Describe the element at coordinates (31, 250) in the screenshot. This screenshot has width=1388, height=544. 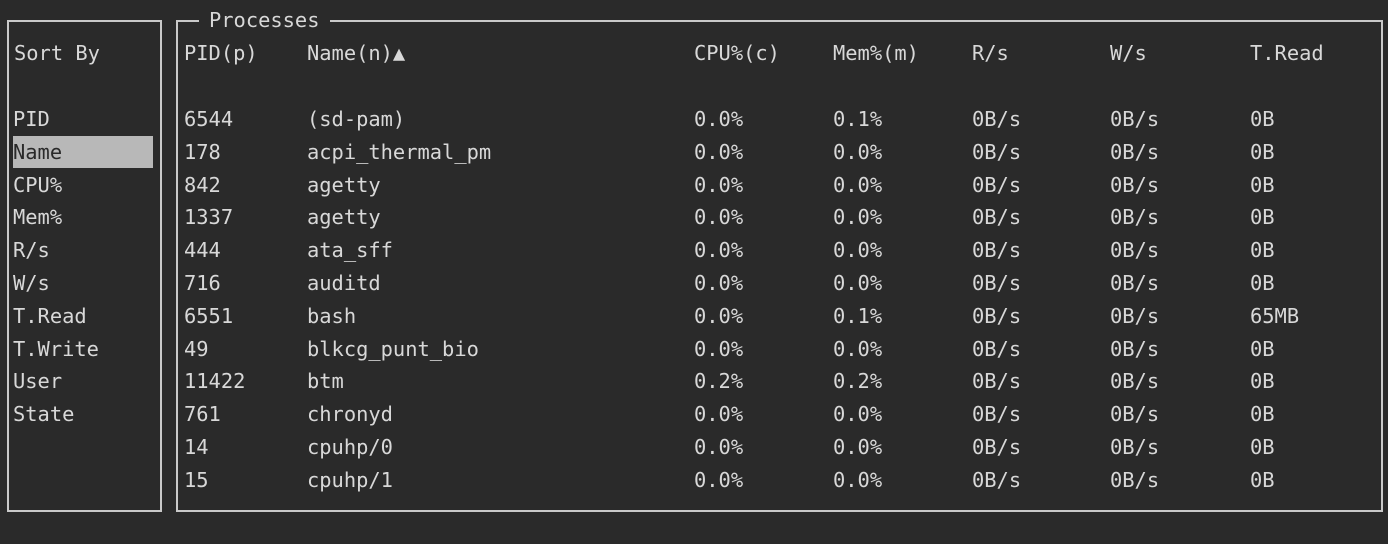
I see `sort-option-r-s: R/s` at that location.